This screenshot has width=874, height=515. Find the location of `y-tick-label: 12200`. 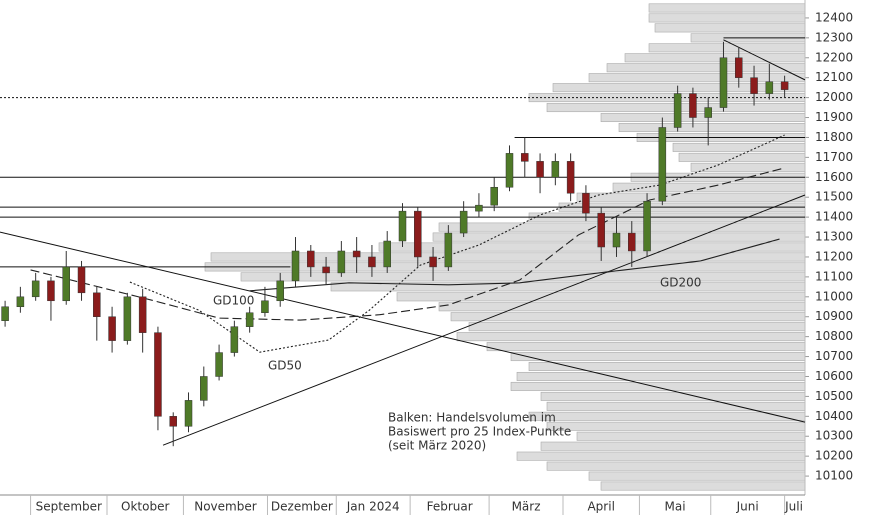

y-tick-label: 12200 is located at coordinates (834, 57).